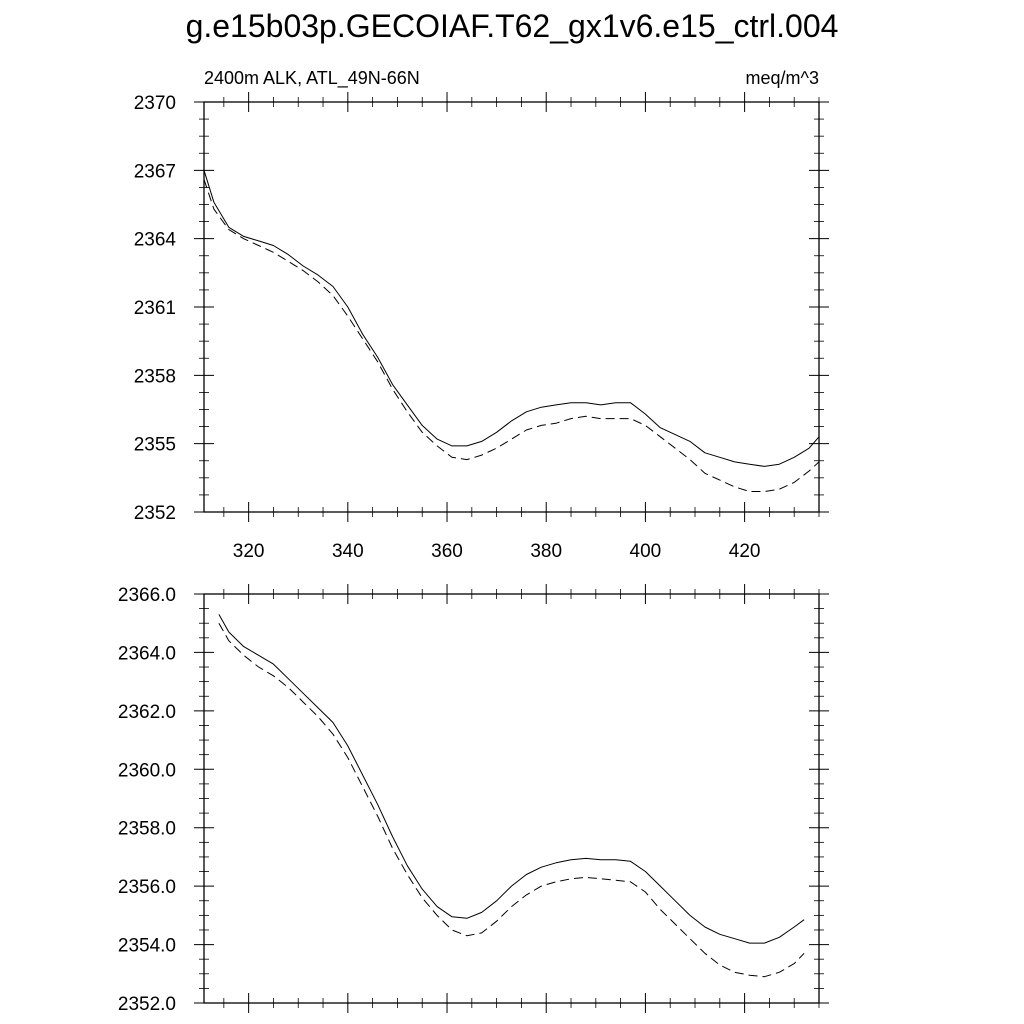 The image size is (1024, 1024). Describe the element at coordinates (147, 653) in the screenshot. I see `y-tick-label: 2364.0` at that location.